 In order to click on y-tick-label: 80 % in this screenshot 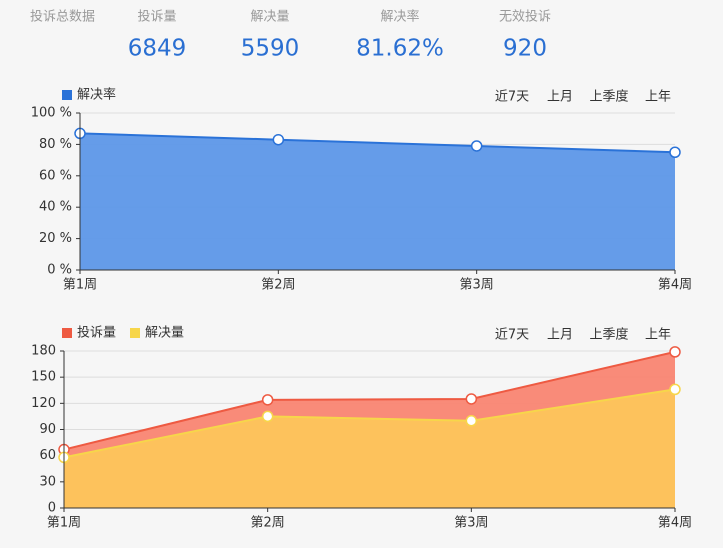, I will do `click(55, 144)`.